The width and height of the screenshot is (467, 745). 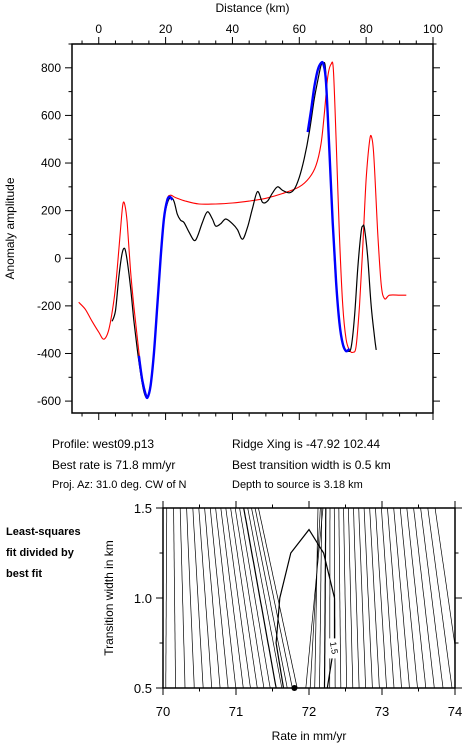 What do you see at coordinates (10, 228) in the screenshot?
I see `y-axis-title: Anomaly amplitude` at bounding box center [10, 228].